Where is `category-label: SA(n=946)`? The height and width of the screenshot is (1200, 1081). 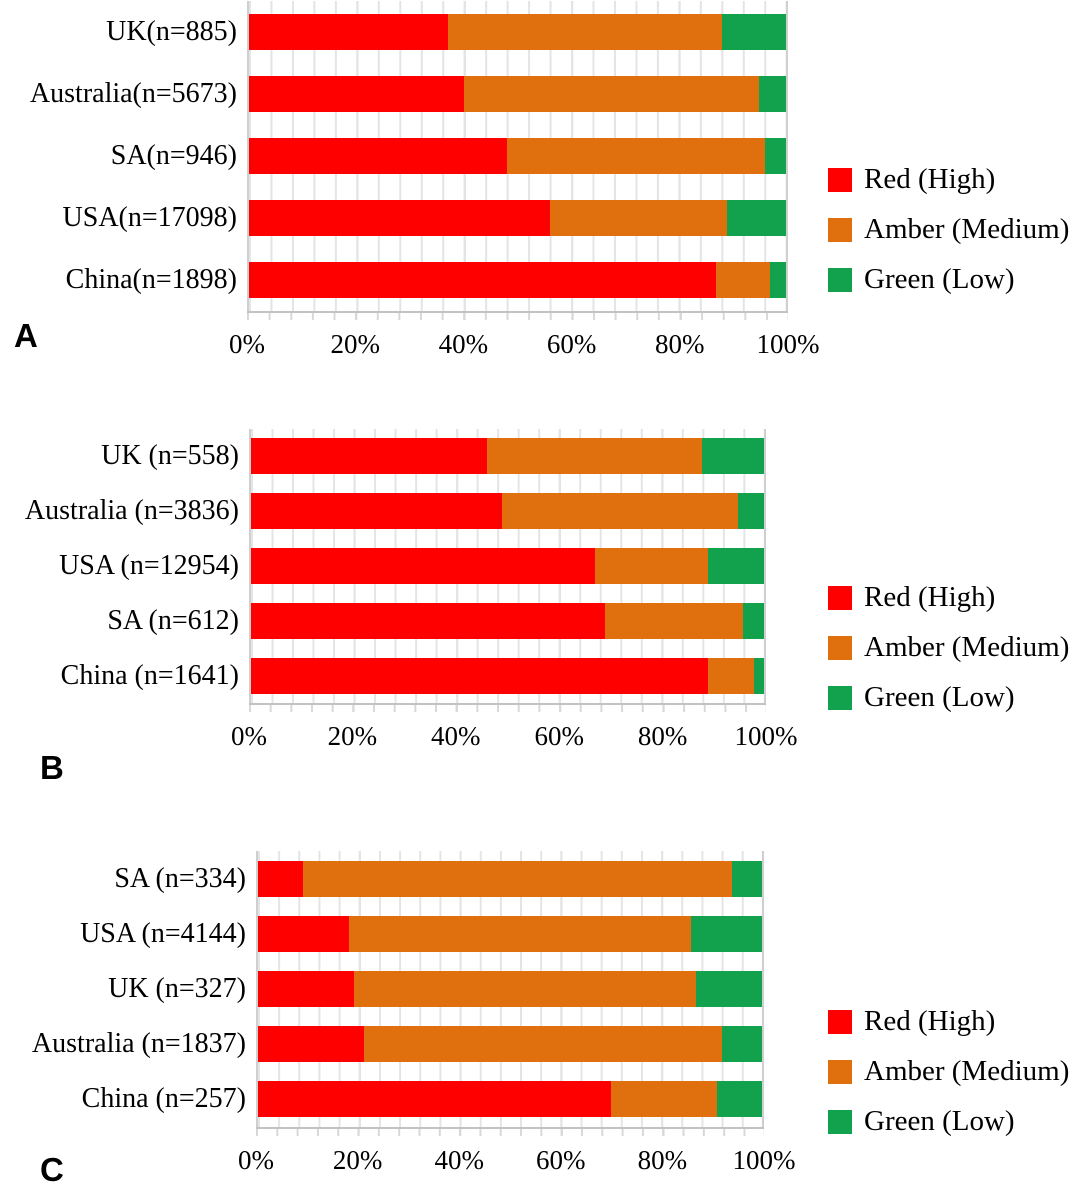
category-label: SA(n=946) is located at coordinates (173, 155).